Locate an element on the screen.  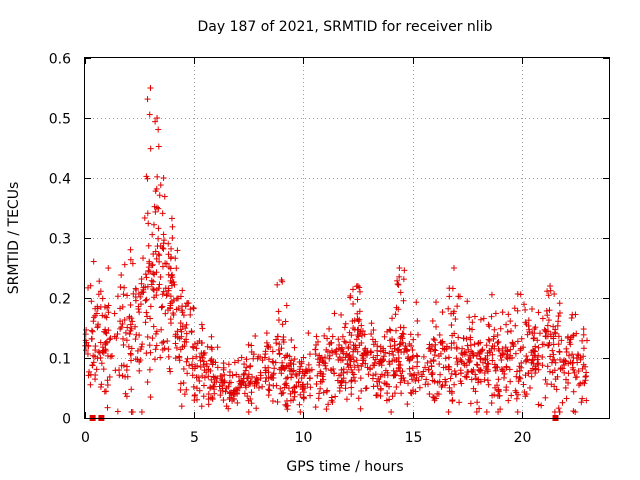
y-axis-title: SRMTID / TECUs is located at coordinates (14, 238).